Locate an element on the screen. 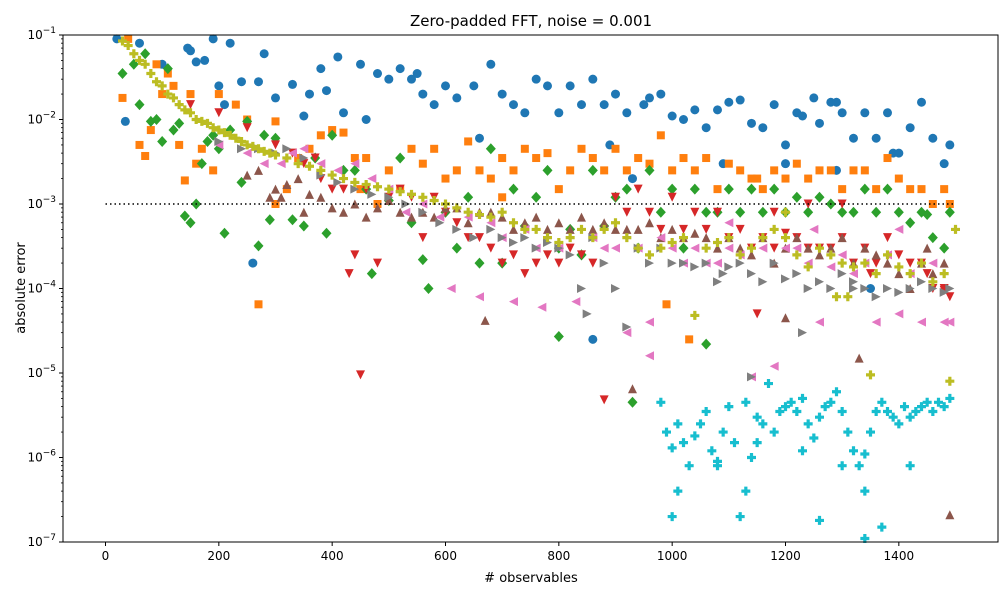  chart-title: Zero-padded FFT, noise = 0.001 is located at coordinates (531, 21).